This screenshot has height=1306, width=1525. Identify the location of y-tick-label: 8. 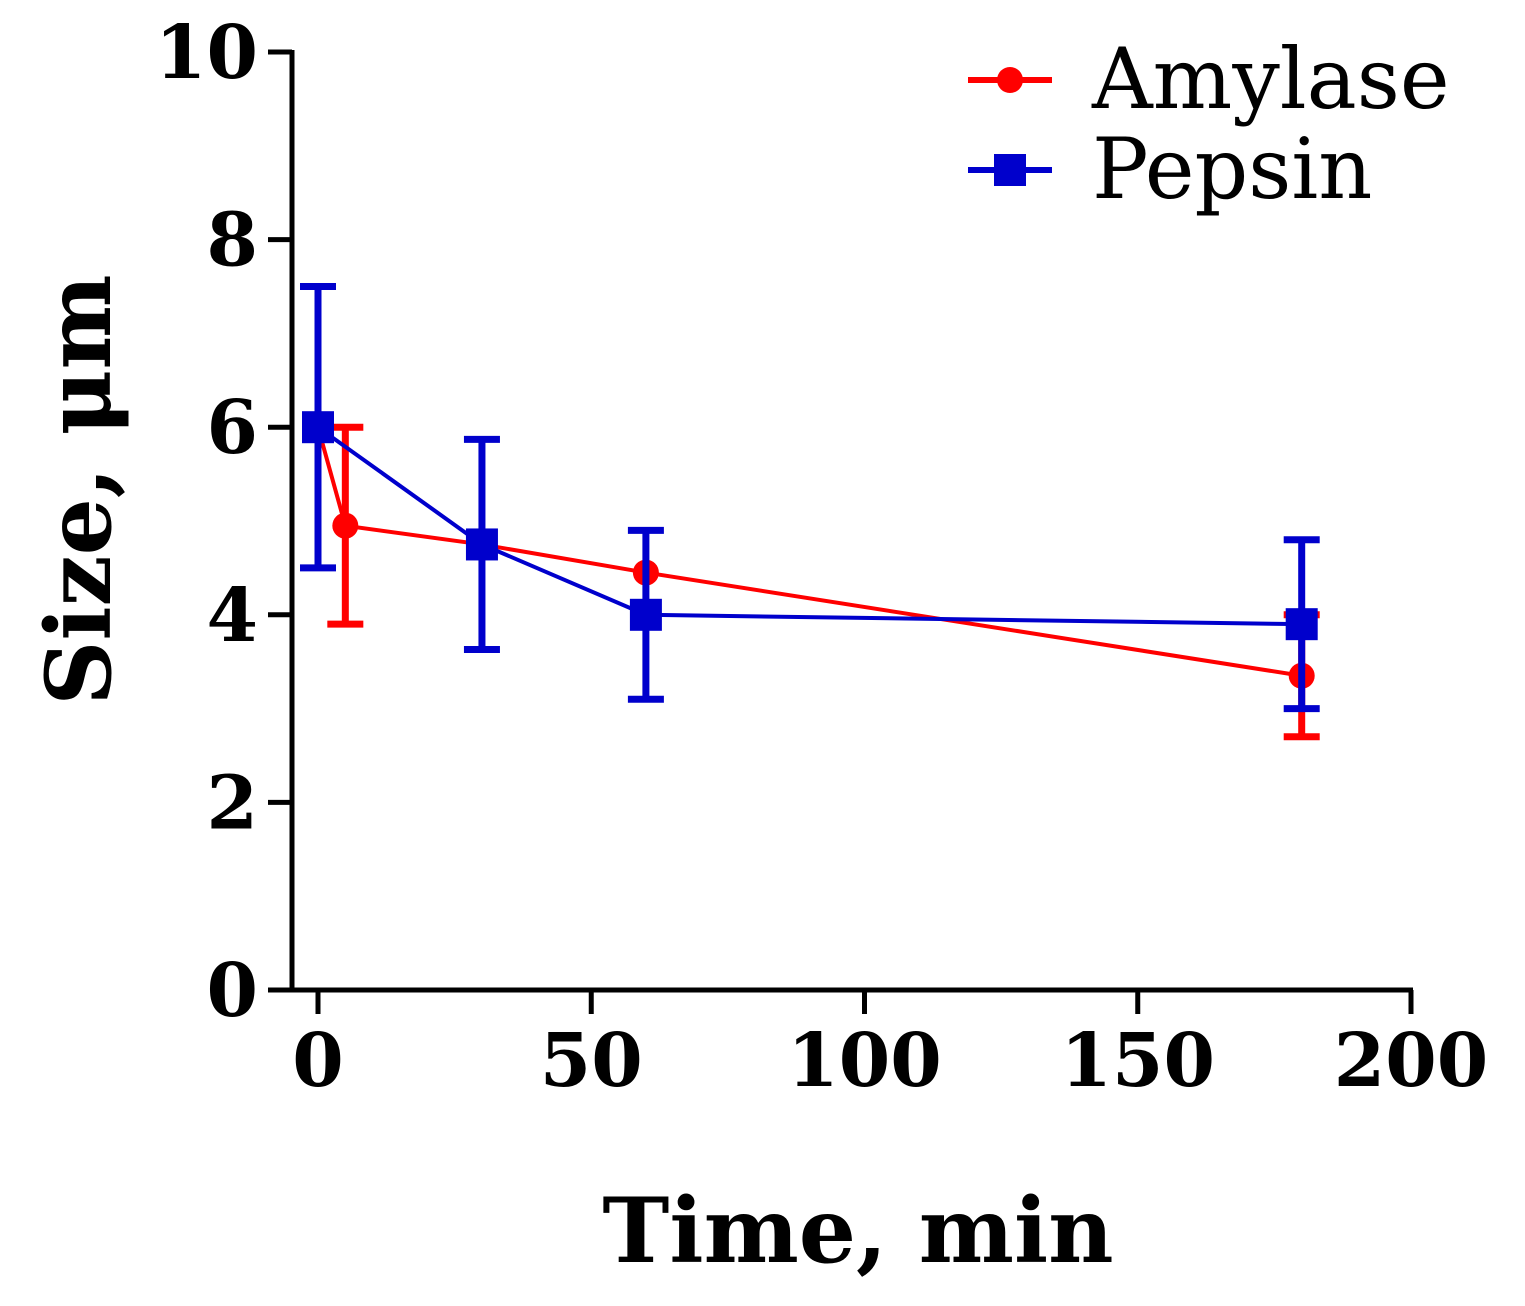
(233, 241).